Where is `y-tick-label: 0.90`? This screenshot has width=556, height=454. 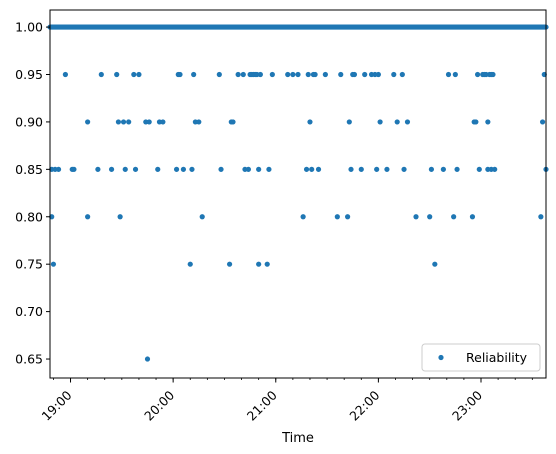 y-tick-label: 0.90 is located at coordinates (29, 121).